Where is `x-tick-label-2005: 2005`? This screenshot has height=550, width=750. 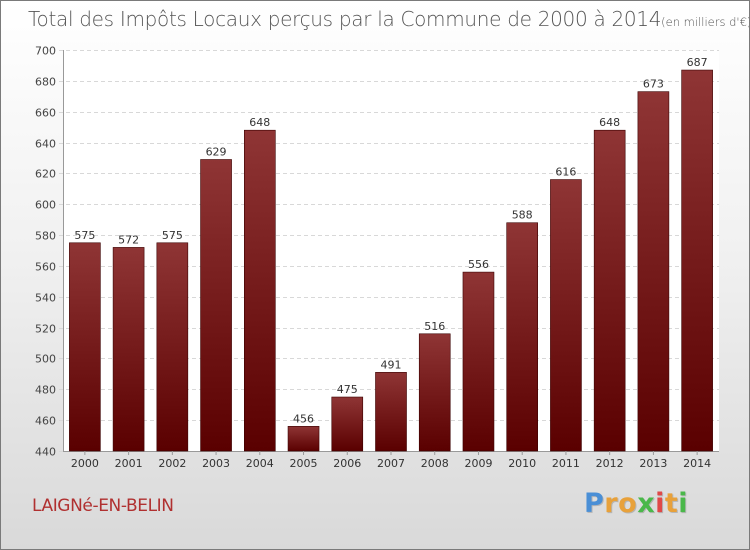
x-tick-label-2005: 2005 is located at coordinates (304, 463).